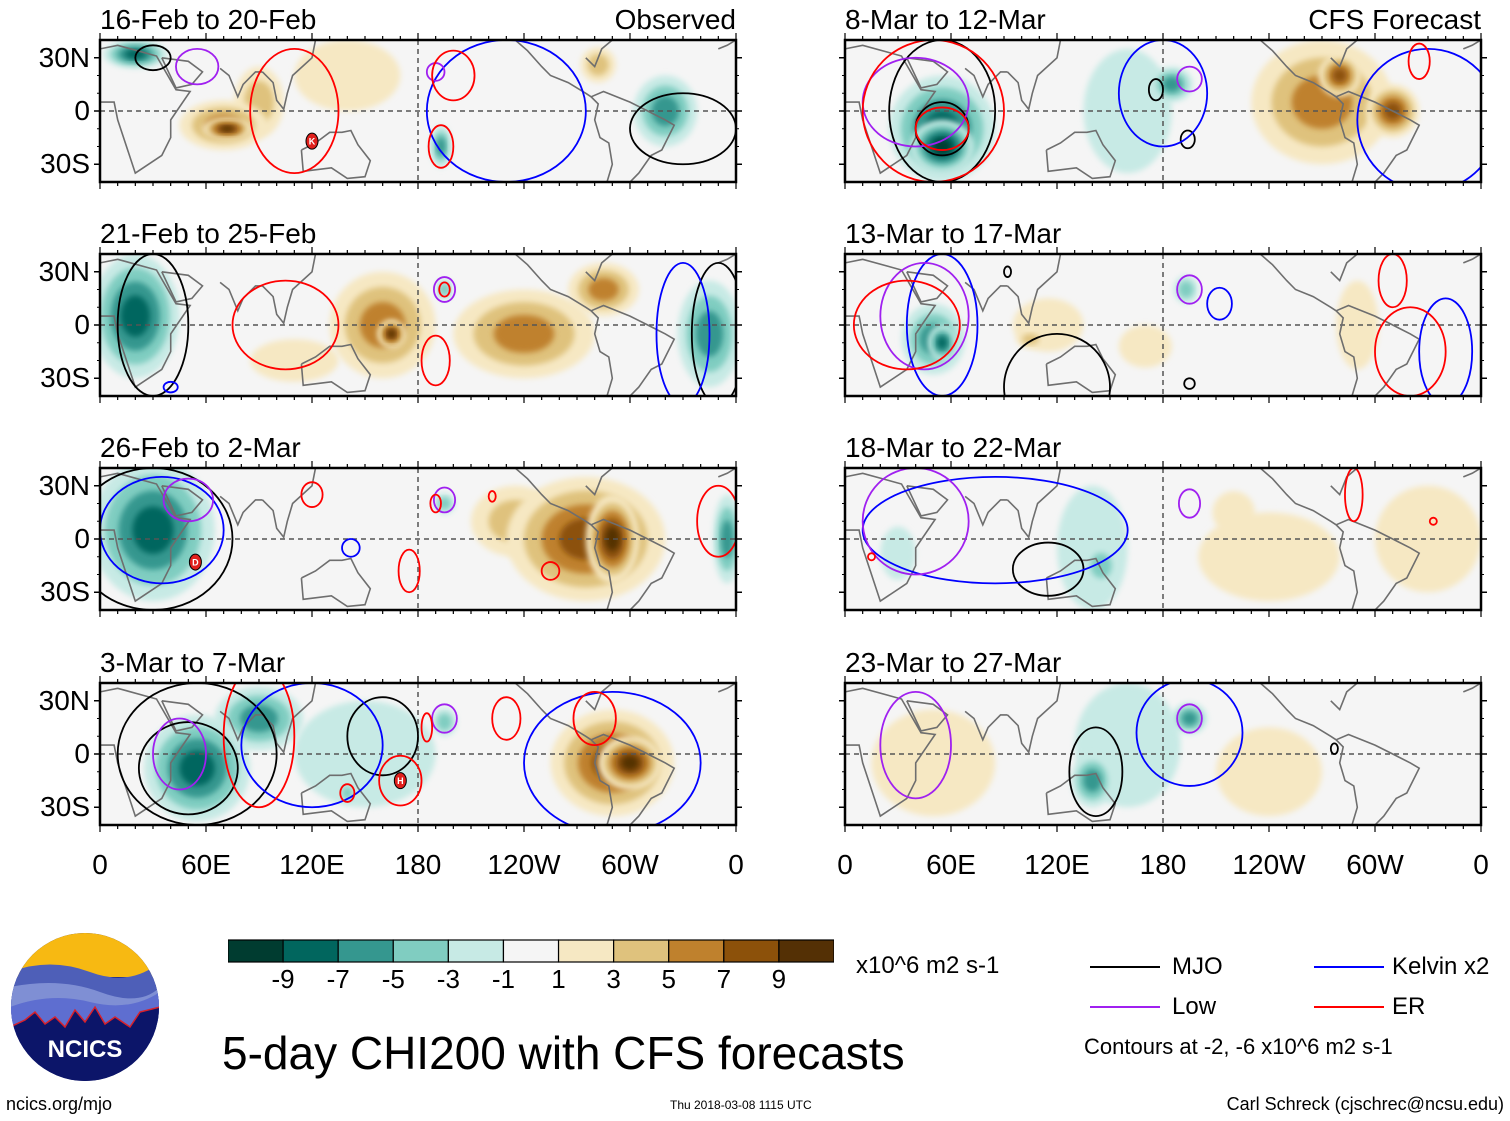 The image size is (1510, 1121). I want to click on storm-label: K, so click(312, 142).